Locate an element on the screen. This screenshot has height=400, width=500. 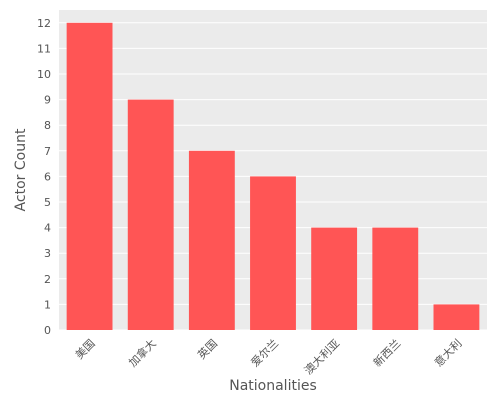
x-axis-title: Nationalities is located at coordinates (273, 386).